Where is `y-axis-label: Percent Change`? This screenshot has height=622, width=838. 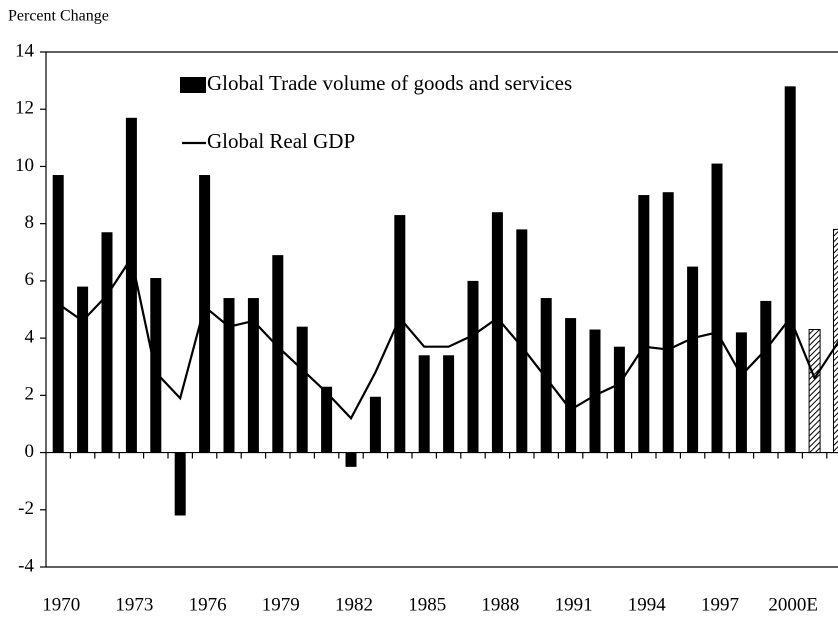
y-axis-label: Percent Change is located at coordinates (58, 16).